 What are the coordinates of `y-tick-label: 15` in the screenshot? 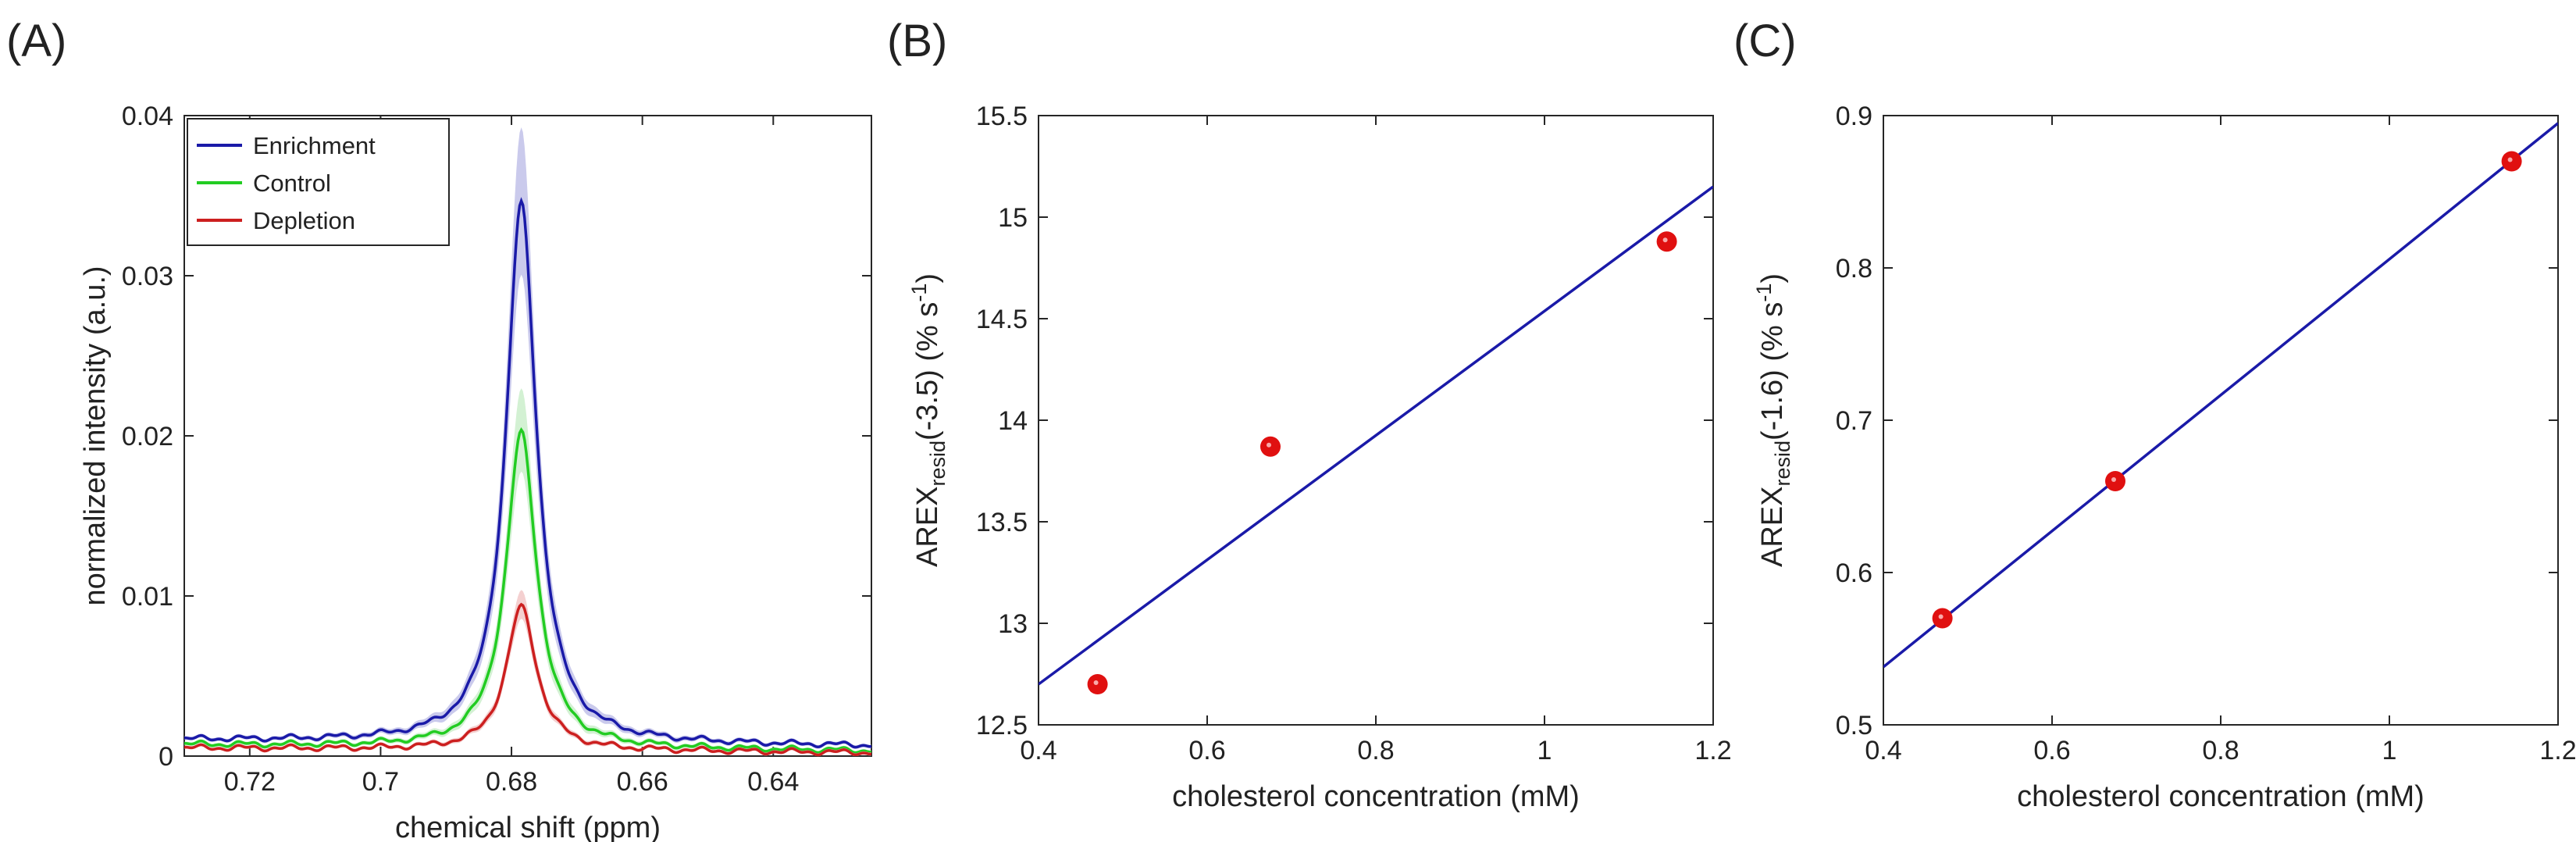 It's located at (1013, 218).